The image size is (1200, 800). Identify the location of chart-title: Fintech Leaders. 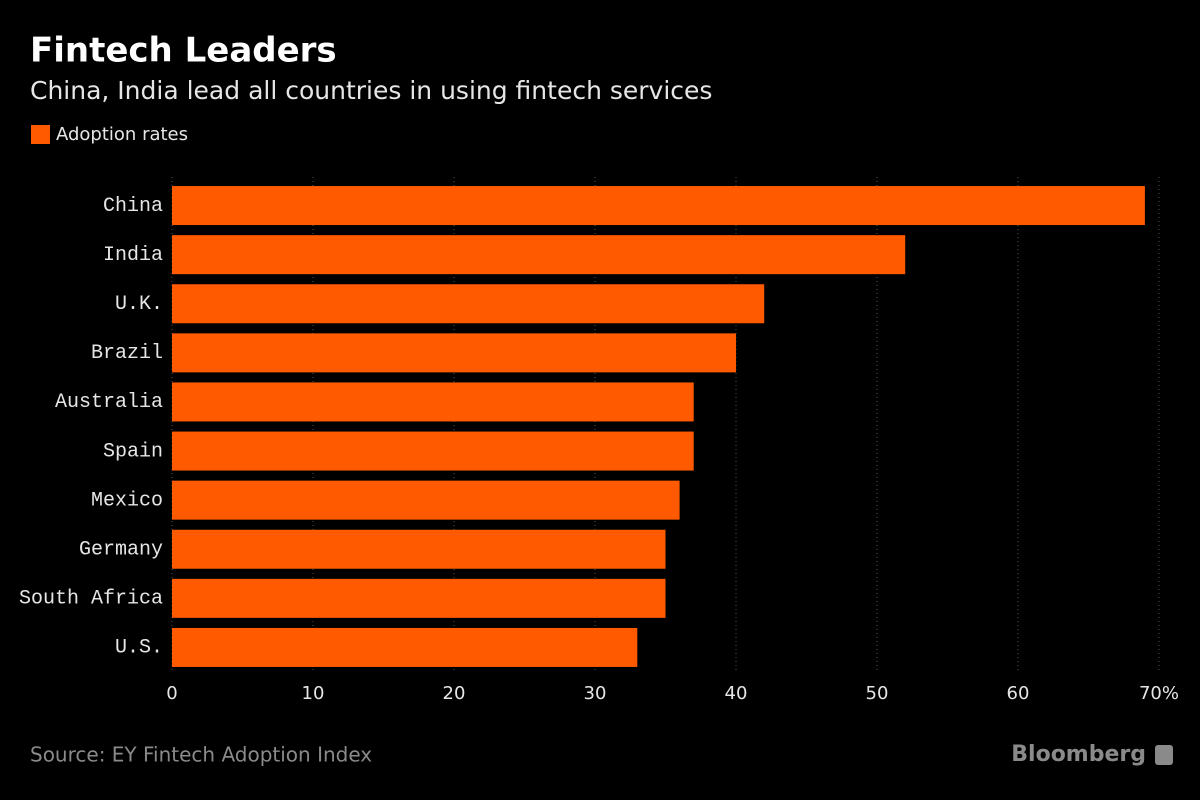
(183, 51).